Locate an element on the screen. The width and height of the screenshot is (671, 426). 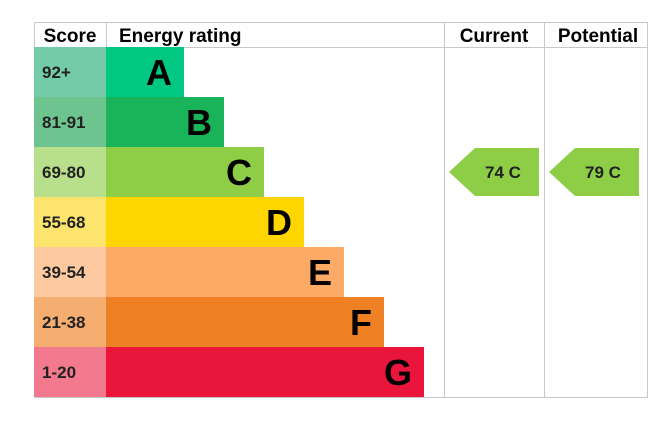
band-score-cell-e is located at coordinates (70, 272).